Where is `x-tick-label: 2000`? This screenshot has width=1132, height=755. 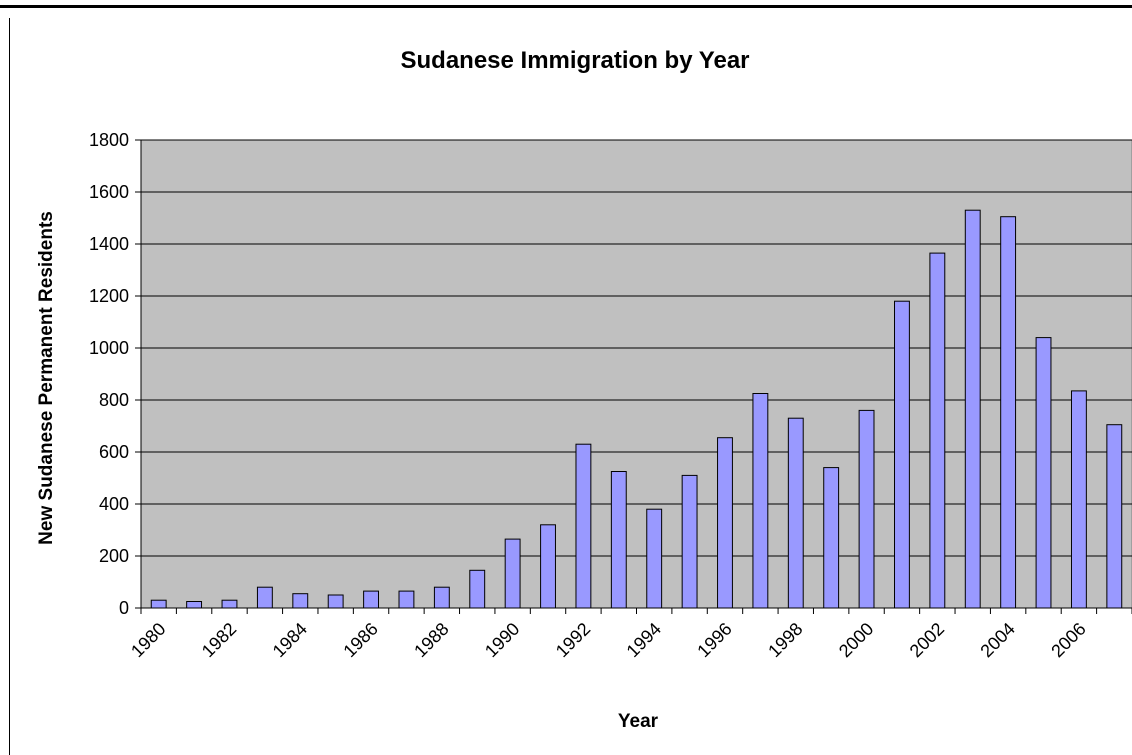 x-tick-label: 2000 is located at coordinates (856, 640).